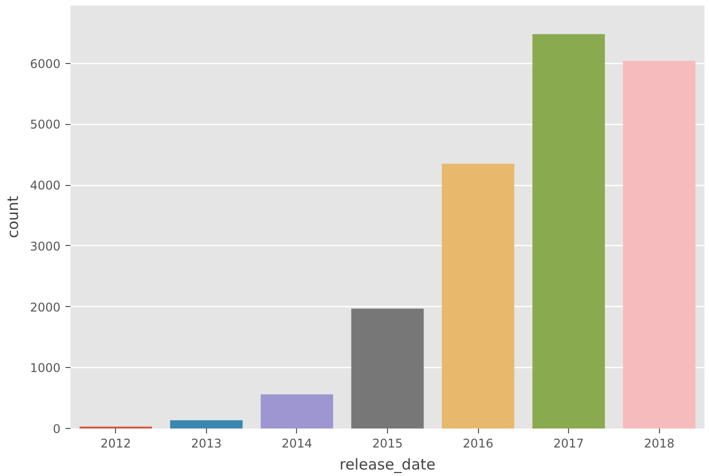 The width and height of the screenshot is (709, 476). What do you see at coordinates (45, 246) in the screenshot?
I see `y-tick-label: 3000` at bounding box center [45, 246].